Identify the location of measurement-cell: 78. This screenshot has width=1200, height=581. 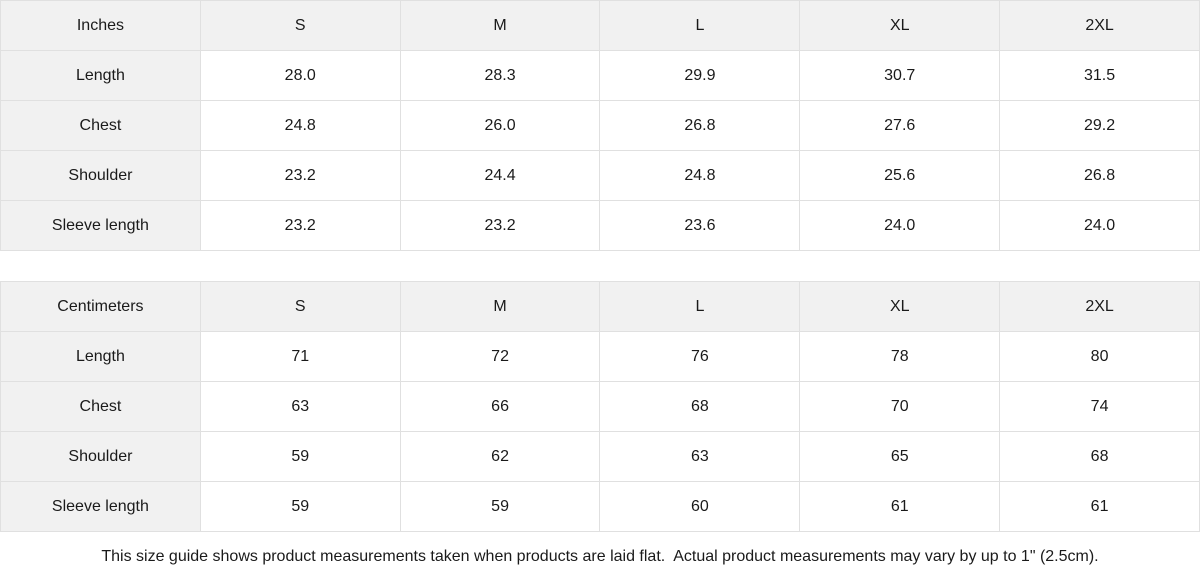
(900, 356).